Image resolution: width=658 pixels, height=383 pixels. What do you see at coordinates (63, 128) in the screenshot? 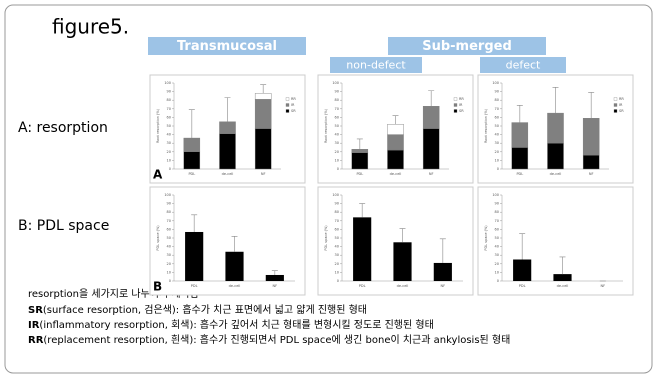
I see `row-label: A: resorption` at bounding box center [63, 128].